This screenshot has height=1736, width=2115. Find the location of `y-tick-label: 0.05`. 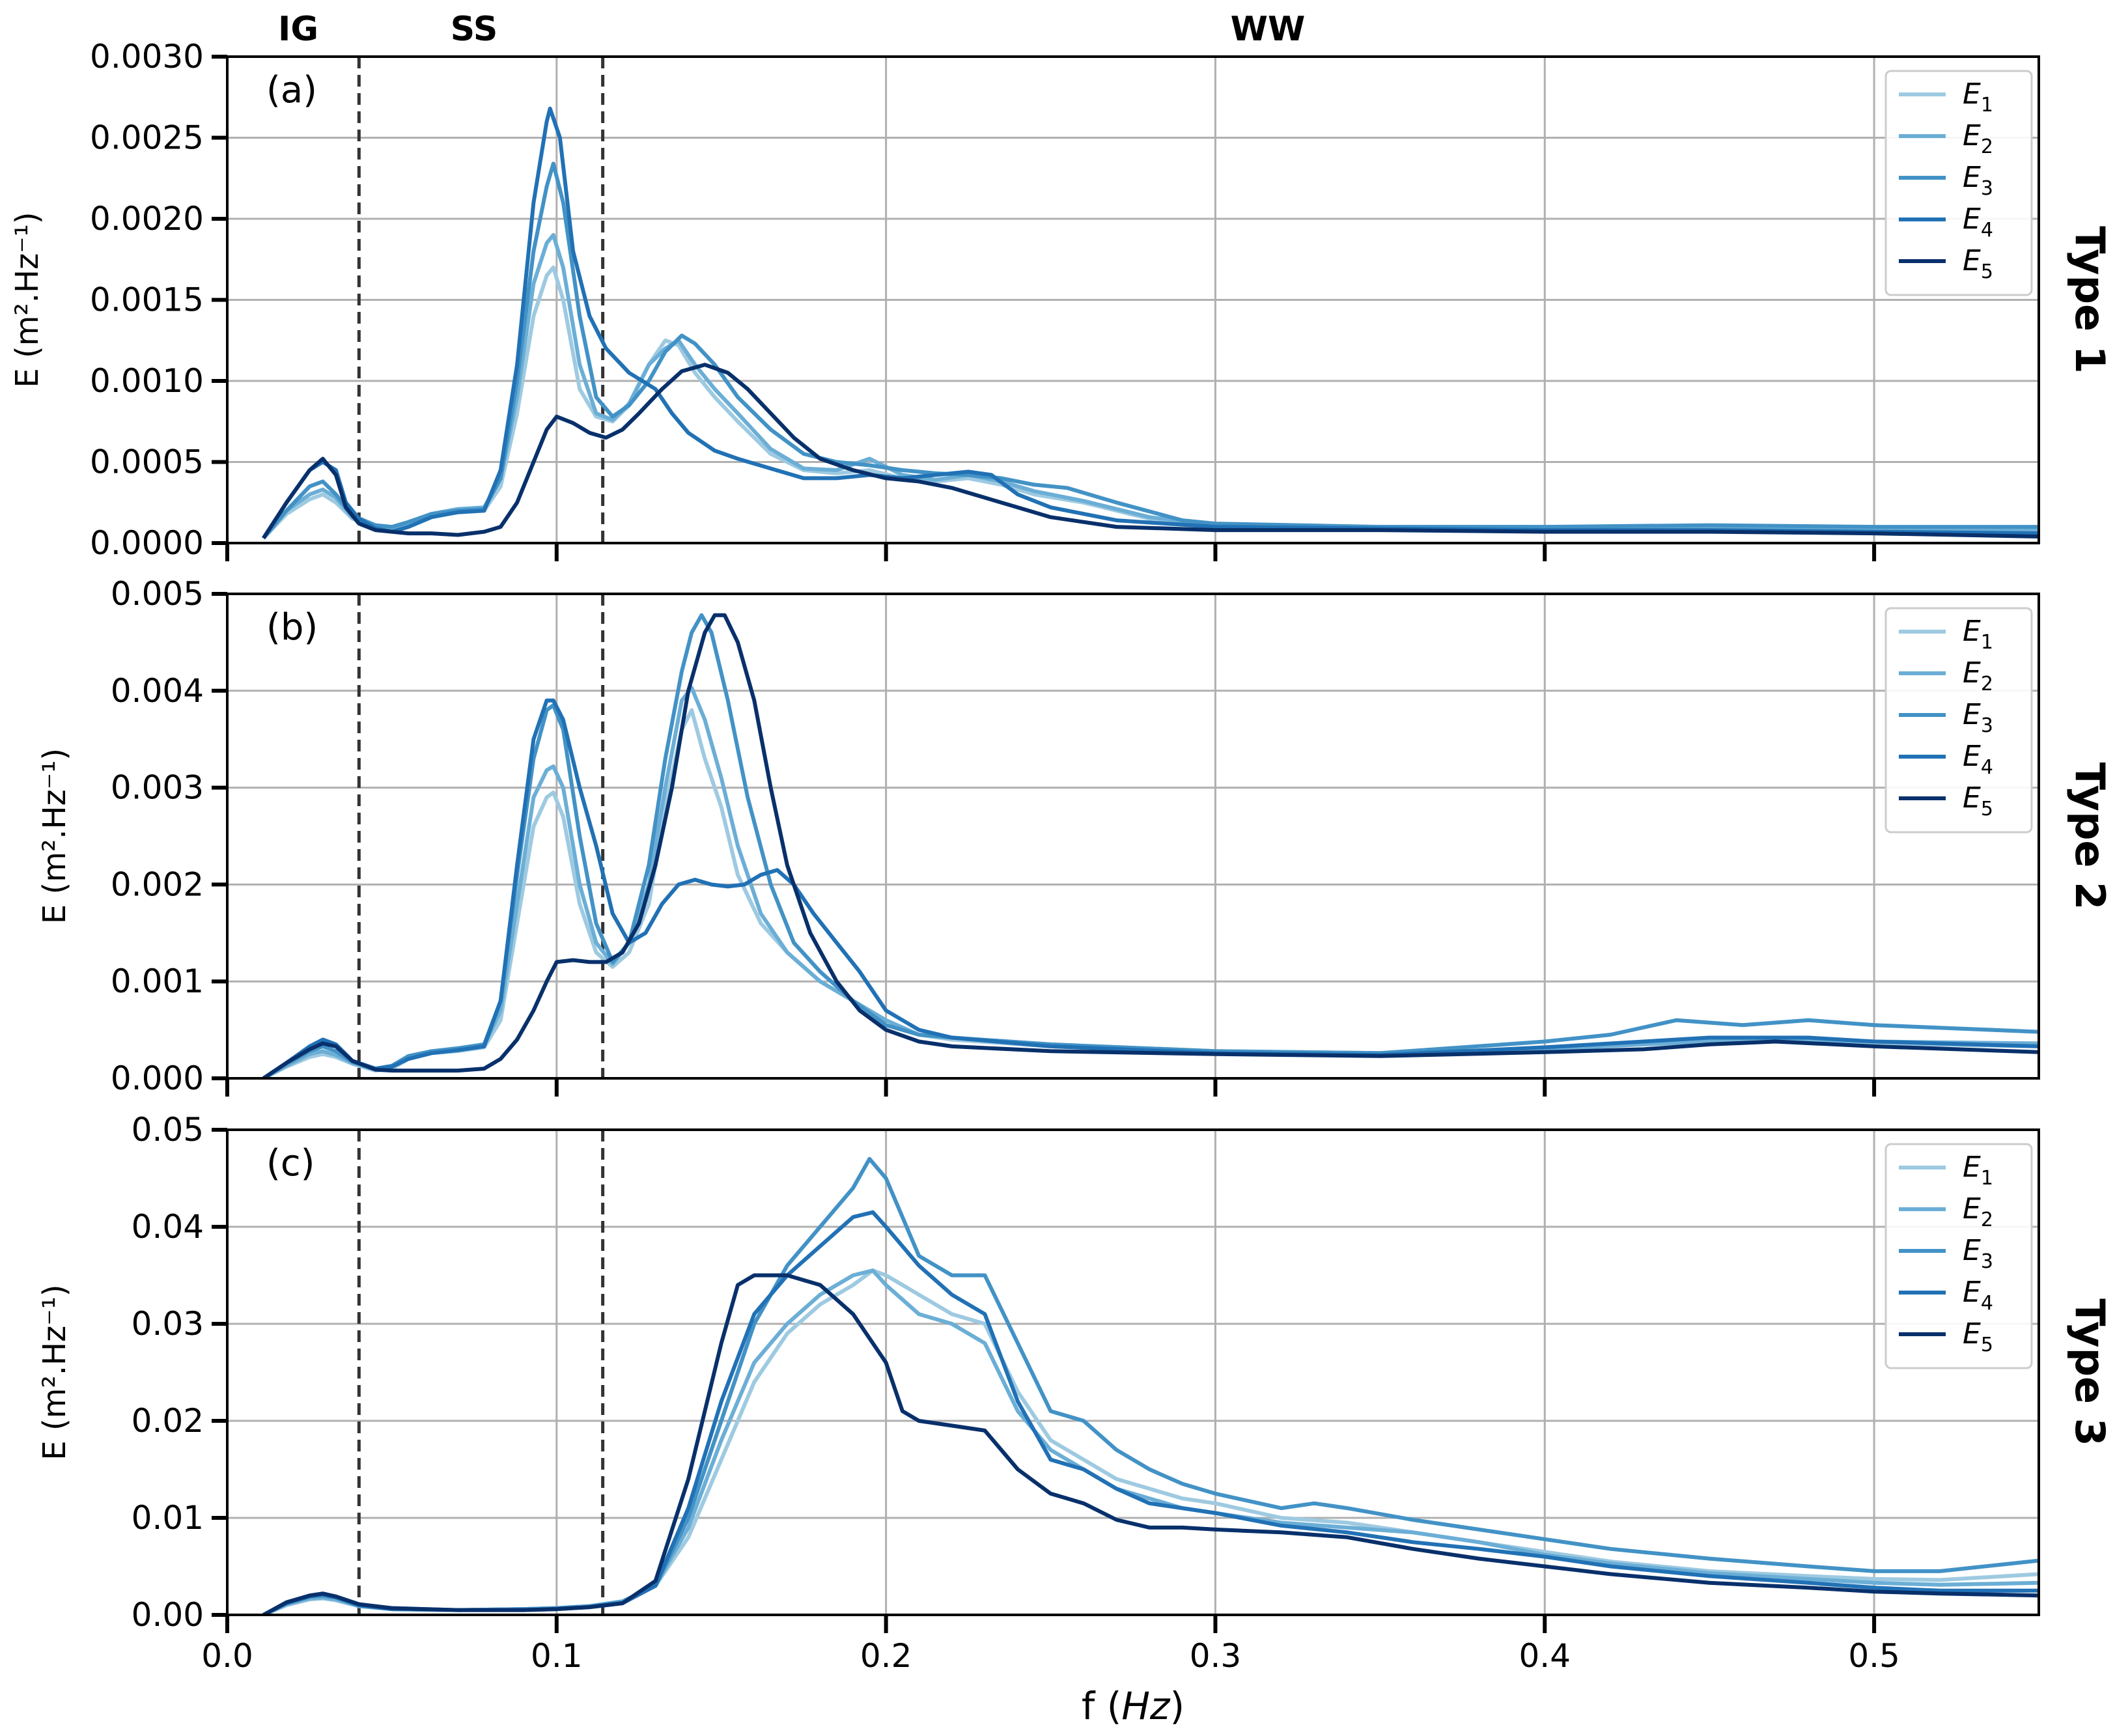

y-tick-label: 0.05 is located at coordinates (168, 1130).